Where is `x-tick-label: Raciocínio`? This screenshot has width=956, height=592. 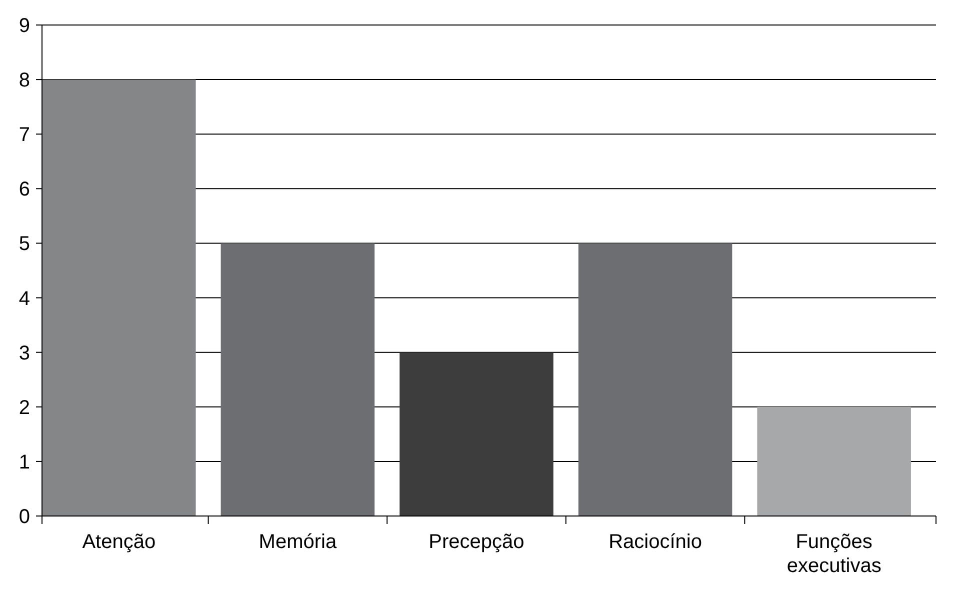
x-tick-label: Raciocínio is located at coordinates (655, 542).